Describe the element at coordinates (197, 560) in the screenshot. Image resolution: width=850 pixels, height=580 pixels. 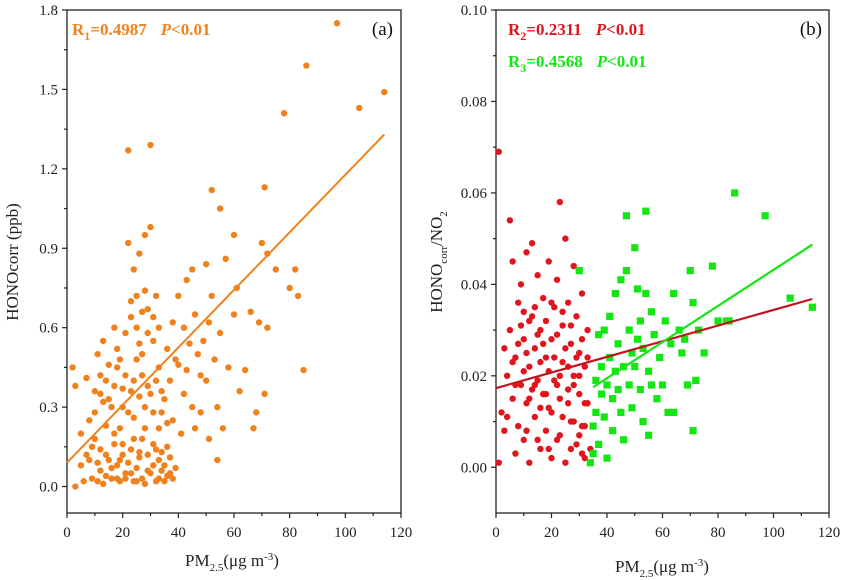
I see `a-xlabel-base: PM` at that location.